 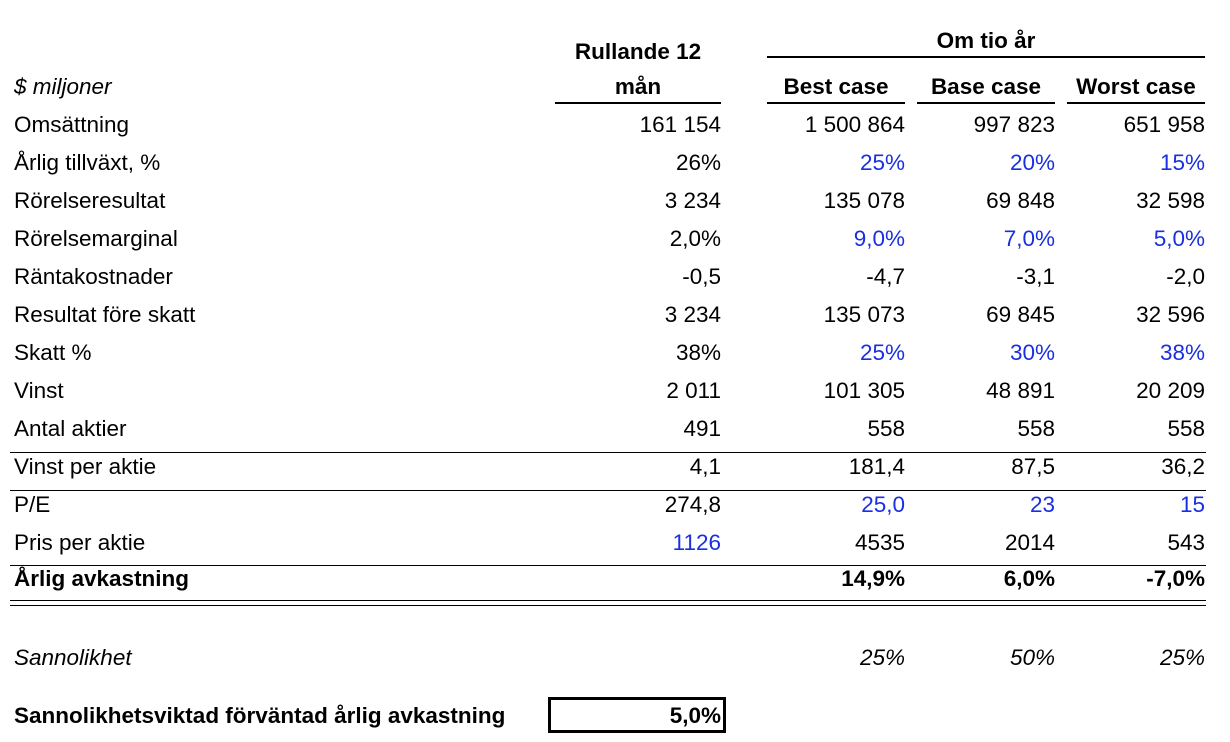 What do you see at coordinates (1020, 200) in the screenshot?
I see `cell-base: 69 848` at bounding box center [1020, 200].